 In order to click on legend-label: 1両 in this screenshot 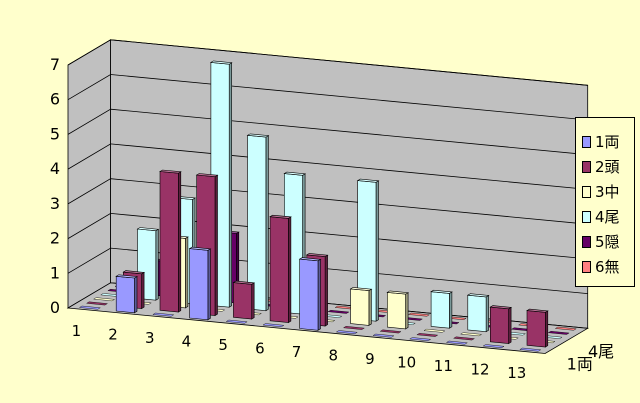, I will do `click(607, 142)`.